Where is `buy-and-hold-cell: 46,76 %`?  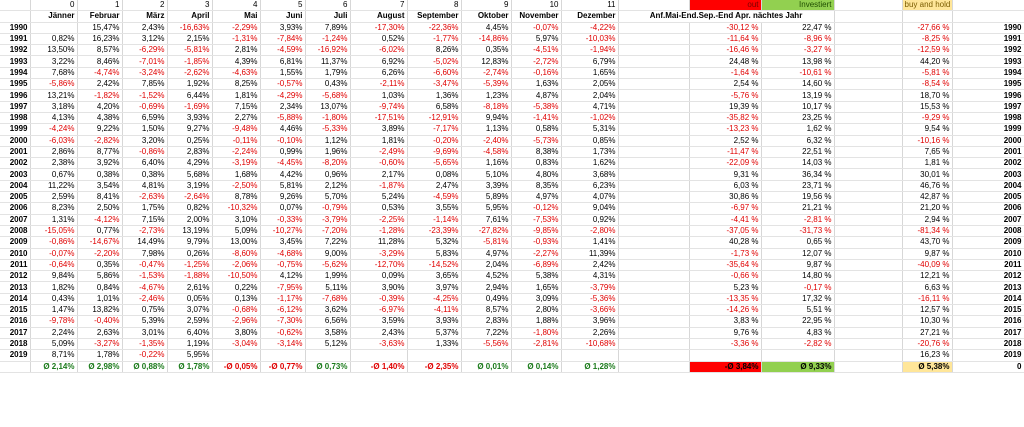 buy-and-hold-cell: 46,76 % is located at coordinates (927, 186).